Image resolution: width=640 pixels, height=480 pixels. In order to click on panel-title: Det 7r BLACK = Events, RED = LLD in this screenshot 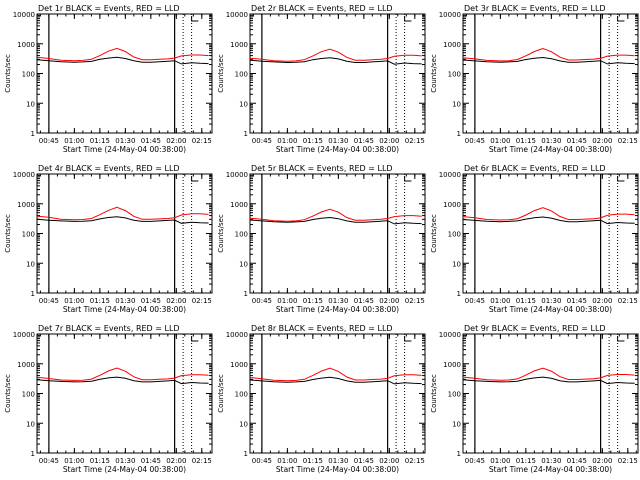, I will do `click(109, 328)`.